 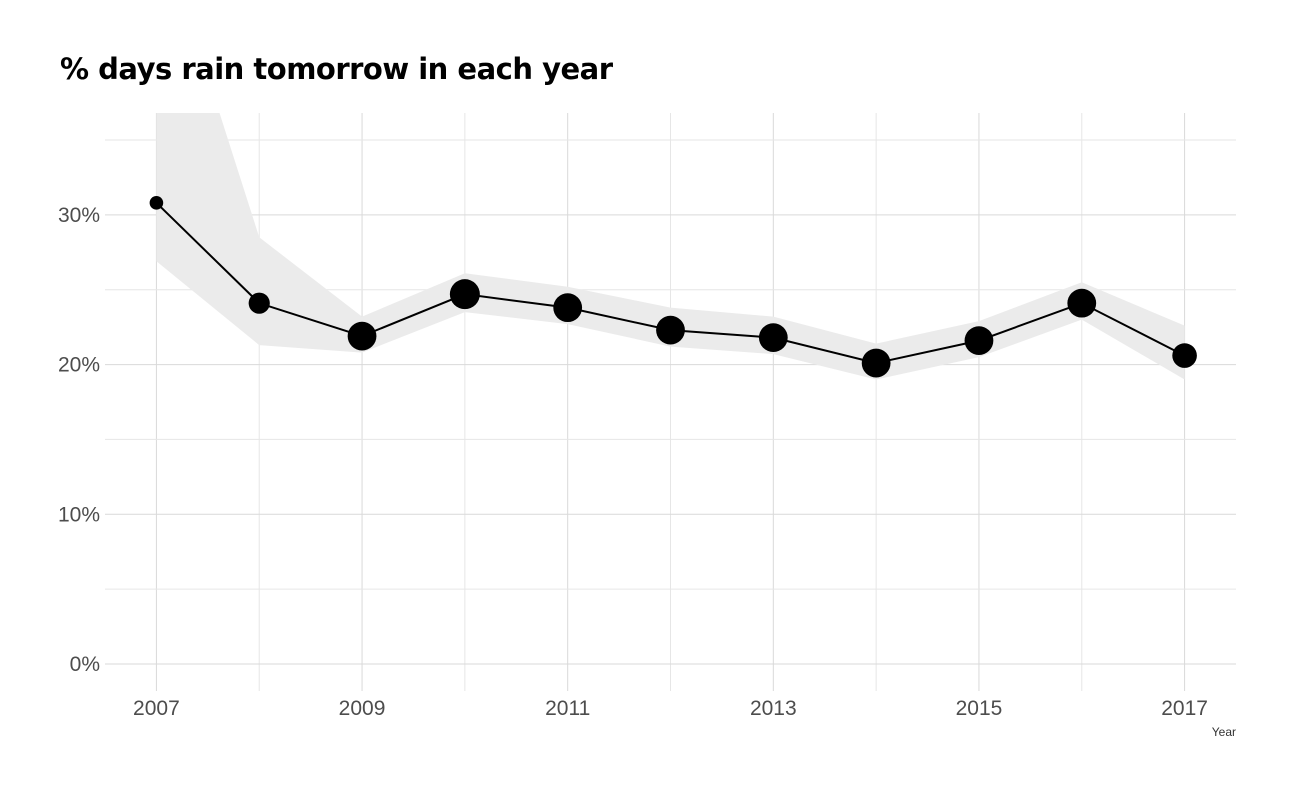 What do you see at coordinates (979, 708) in the screenshot?
I see `x-tick-label: 2015` at bounding box center [979, 708].